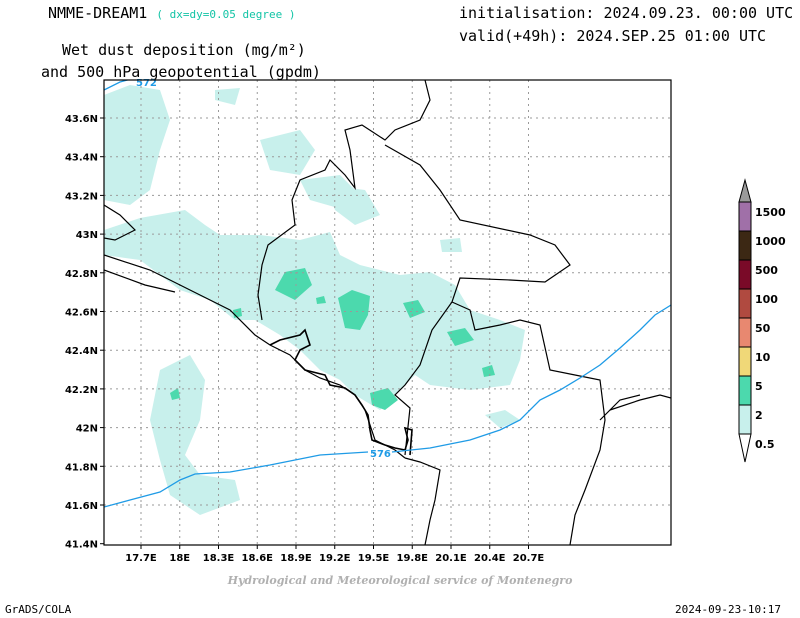  What do you see at coordinates (451, 558) in the screenshot?
I see `lon-tick-label: 20.1E` at bounding box center [451, 558].